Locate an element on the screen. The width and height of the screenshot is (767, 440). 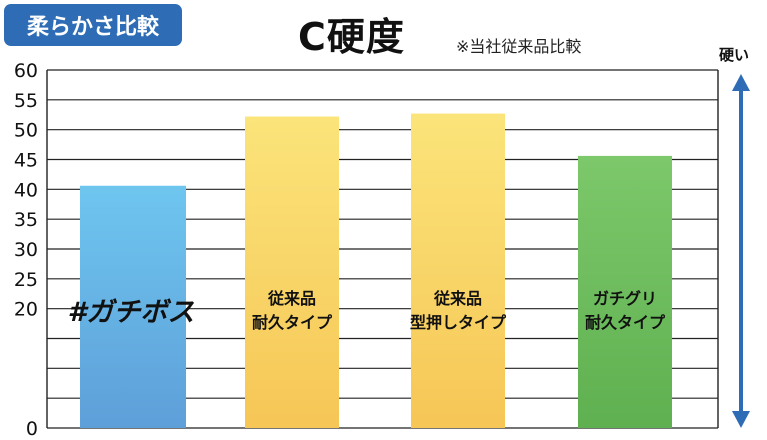
category-label: ガチグリ is located at coordinates (625, 298).